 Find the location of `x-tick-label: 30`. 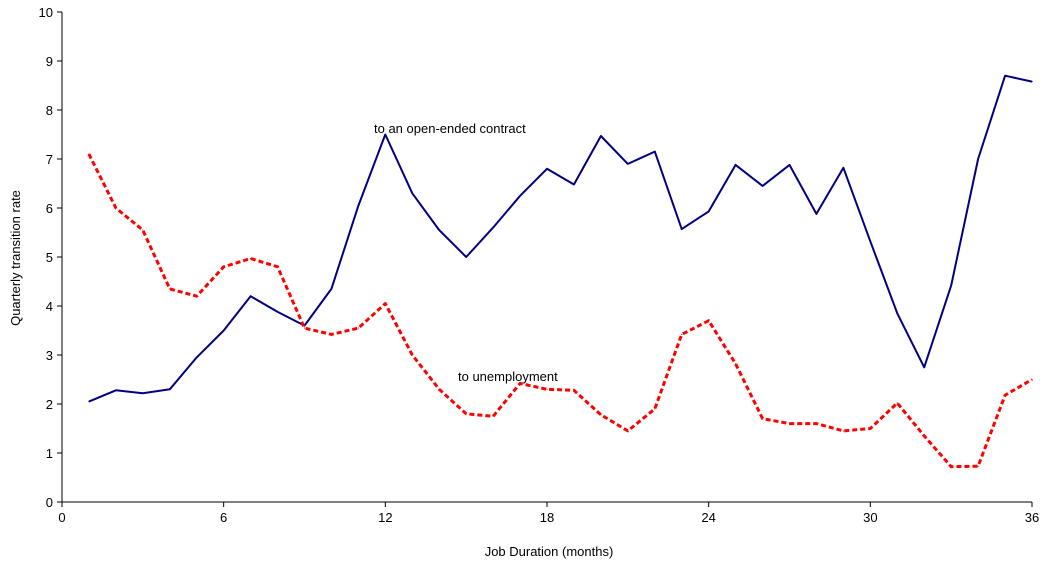

x-tick-label: 30 is located at coordinates (870, 517).